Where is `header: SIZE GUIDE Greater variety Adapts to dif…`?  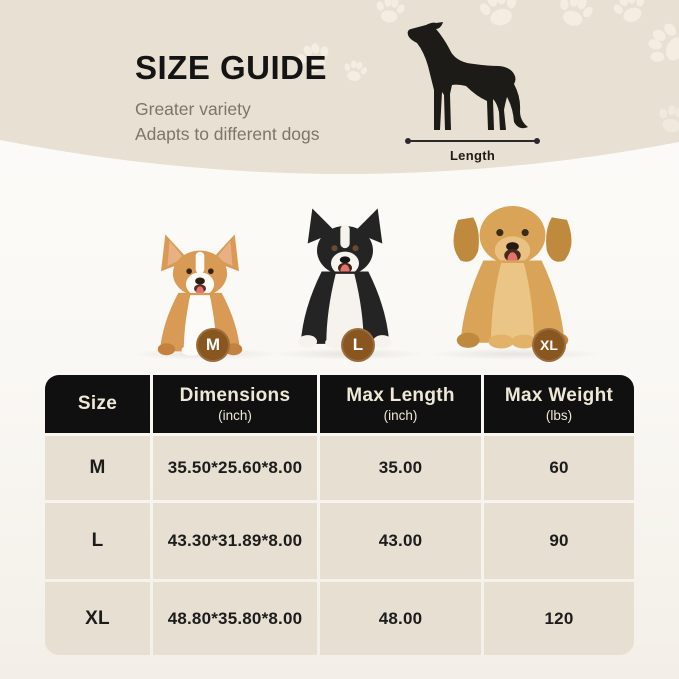 header: SIZE GUIDE Greater variety Adapts to dif… is located at coordinates (231, 98).